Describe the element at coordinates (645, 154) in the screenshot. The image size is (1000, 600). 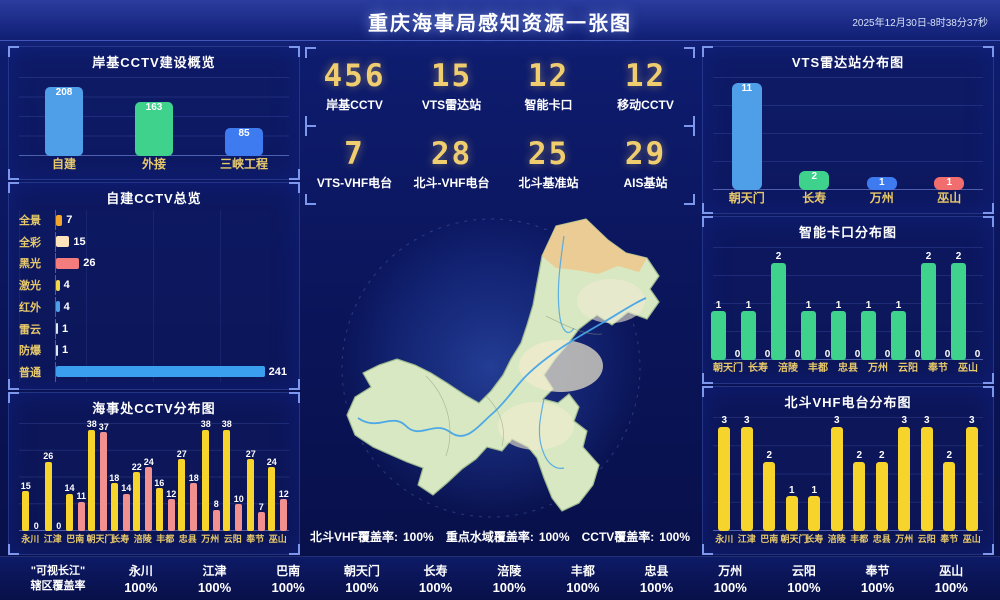
I see `kpi-value: 29` at that location.